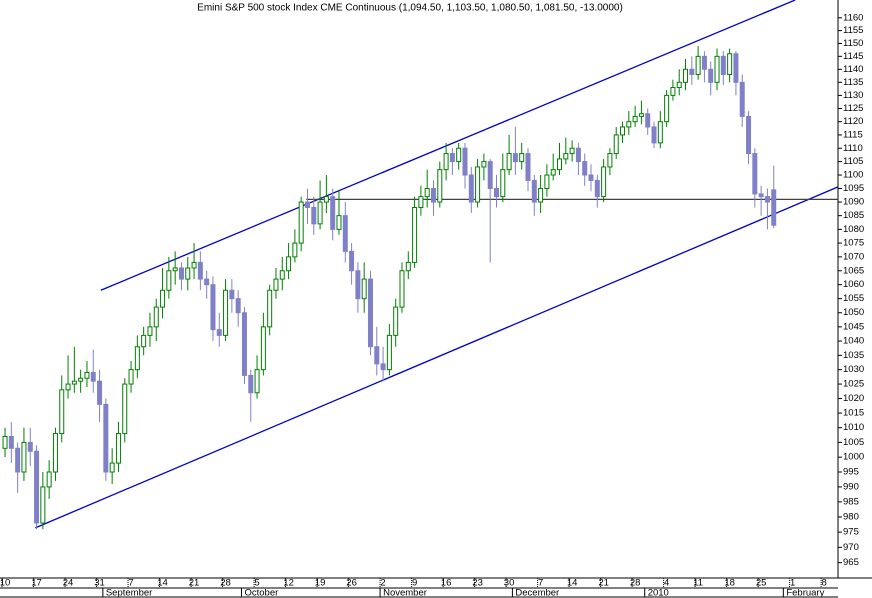 This screenshot has height=598, width=872. I want to click on y-tick-label: 1155, so click(853, 30).